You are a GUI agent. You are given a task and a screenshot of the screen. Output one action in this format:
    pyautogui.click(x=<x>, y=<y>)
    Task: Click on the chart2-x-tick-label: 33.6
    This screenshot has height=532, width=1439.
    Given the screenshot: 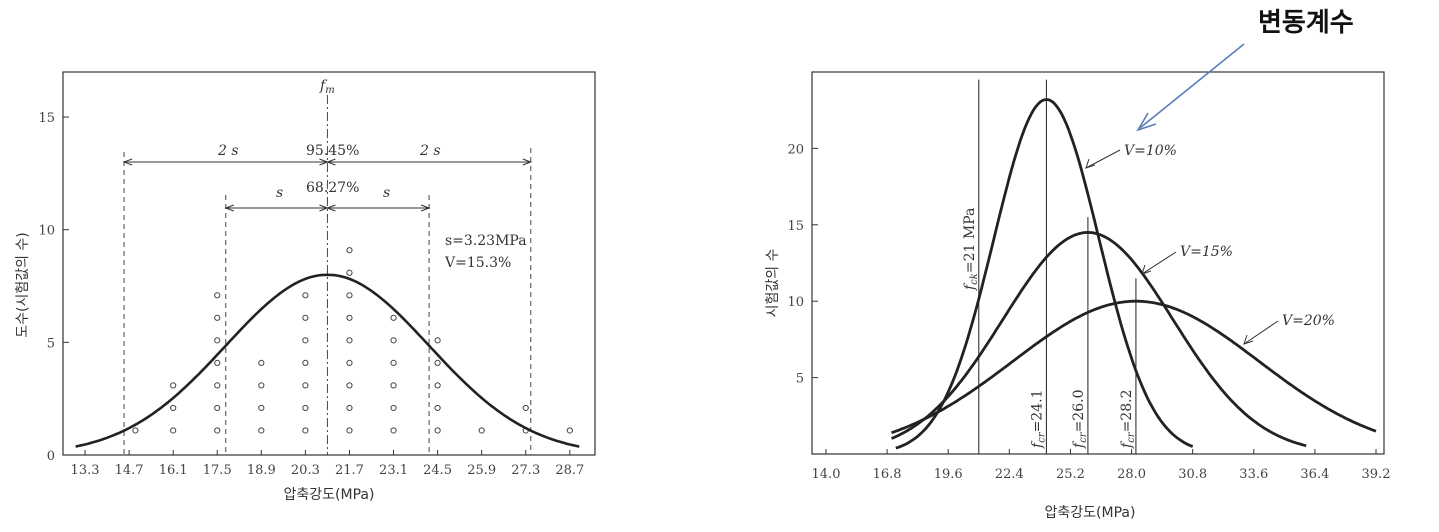 What is the action you would take?
    pyautogui.click(x=1253, y=474)
    